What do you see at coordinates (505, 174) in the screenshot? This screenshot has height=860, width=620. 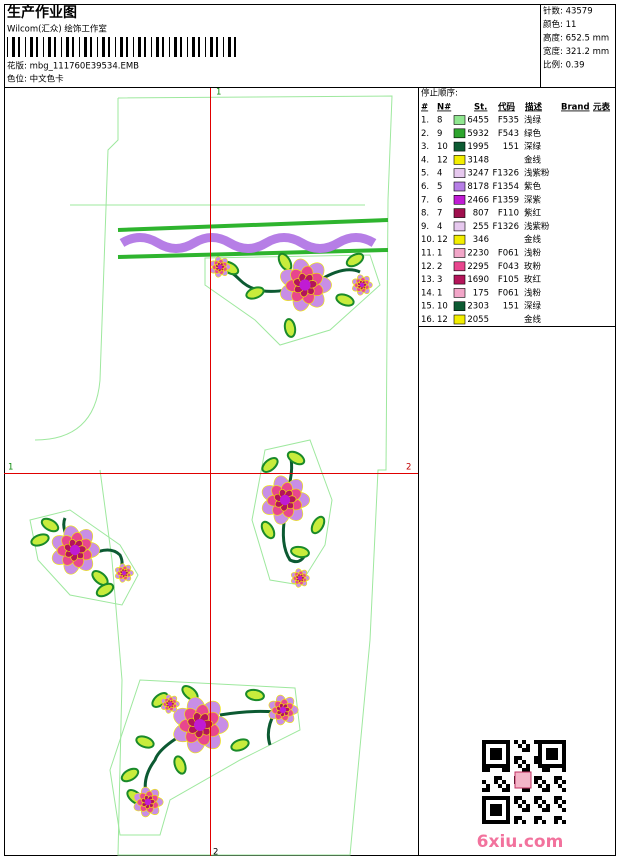 I see `code: F1326` at bounding box center [505, 174].